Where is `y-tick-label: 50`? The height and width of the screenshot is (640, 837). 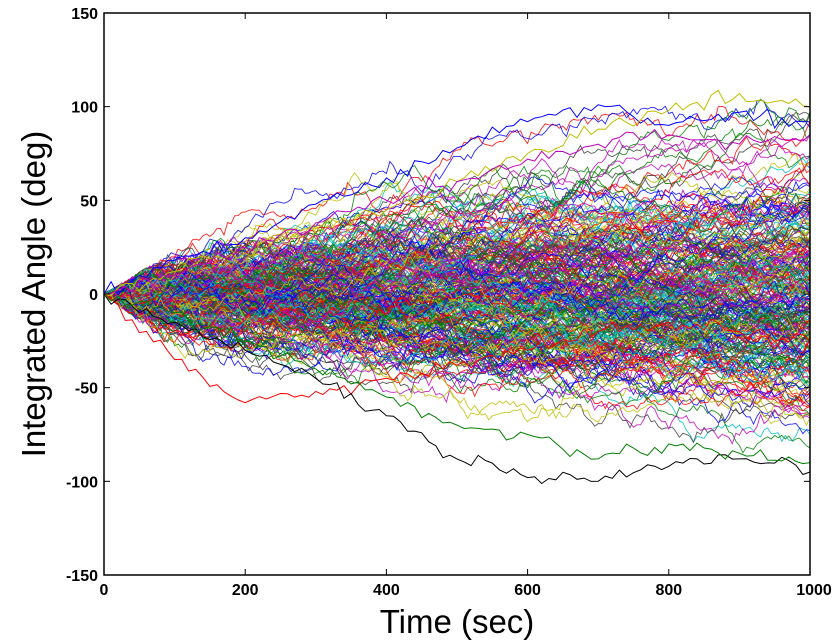
y-tick-label: 50 is located at coordinates (89, 201).